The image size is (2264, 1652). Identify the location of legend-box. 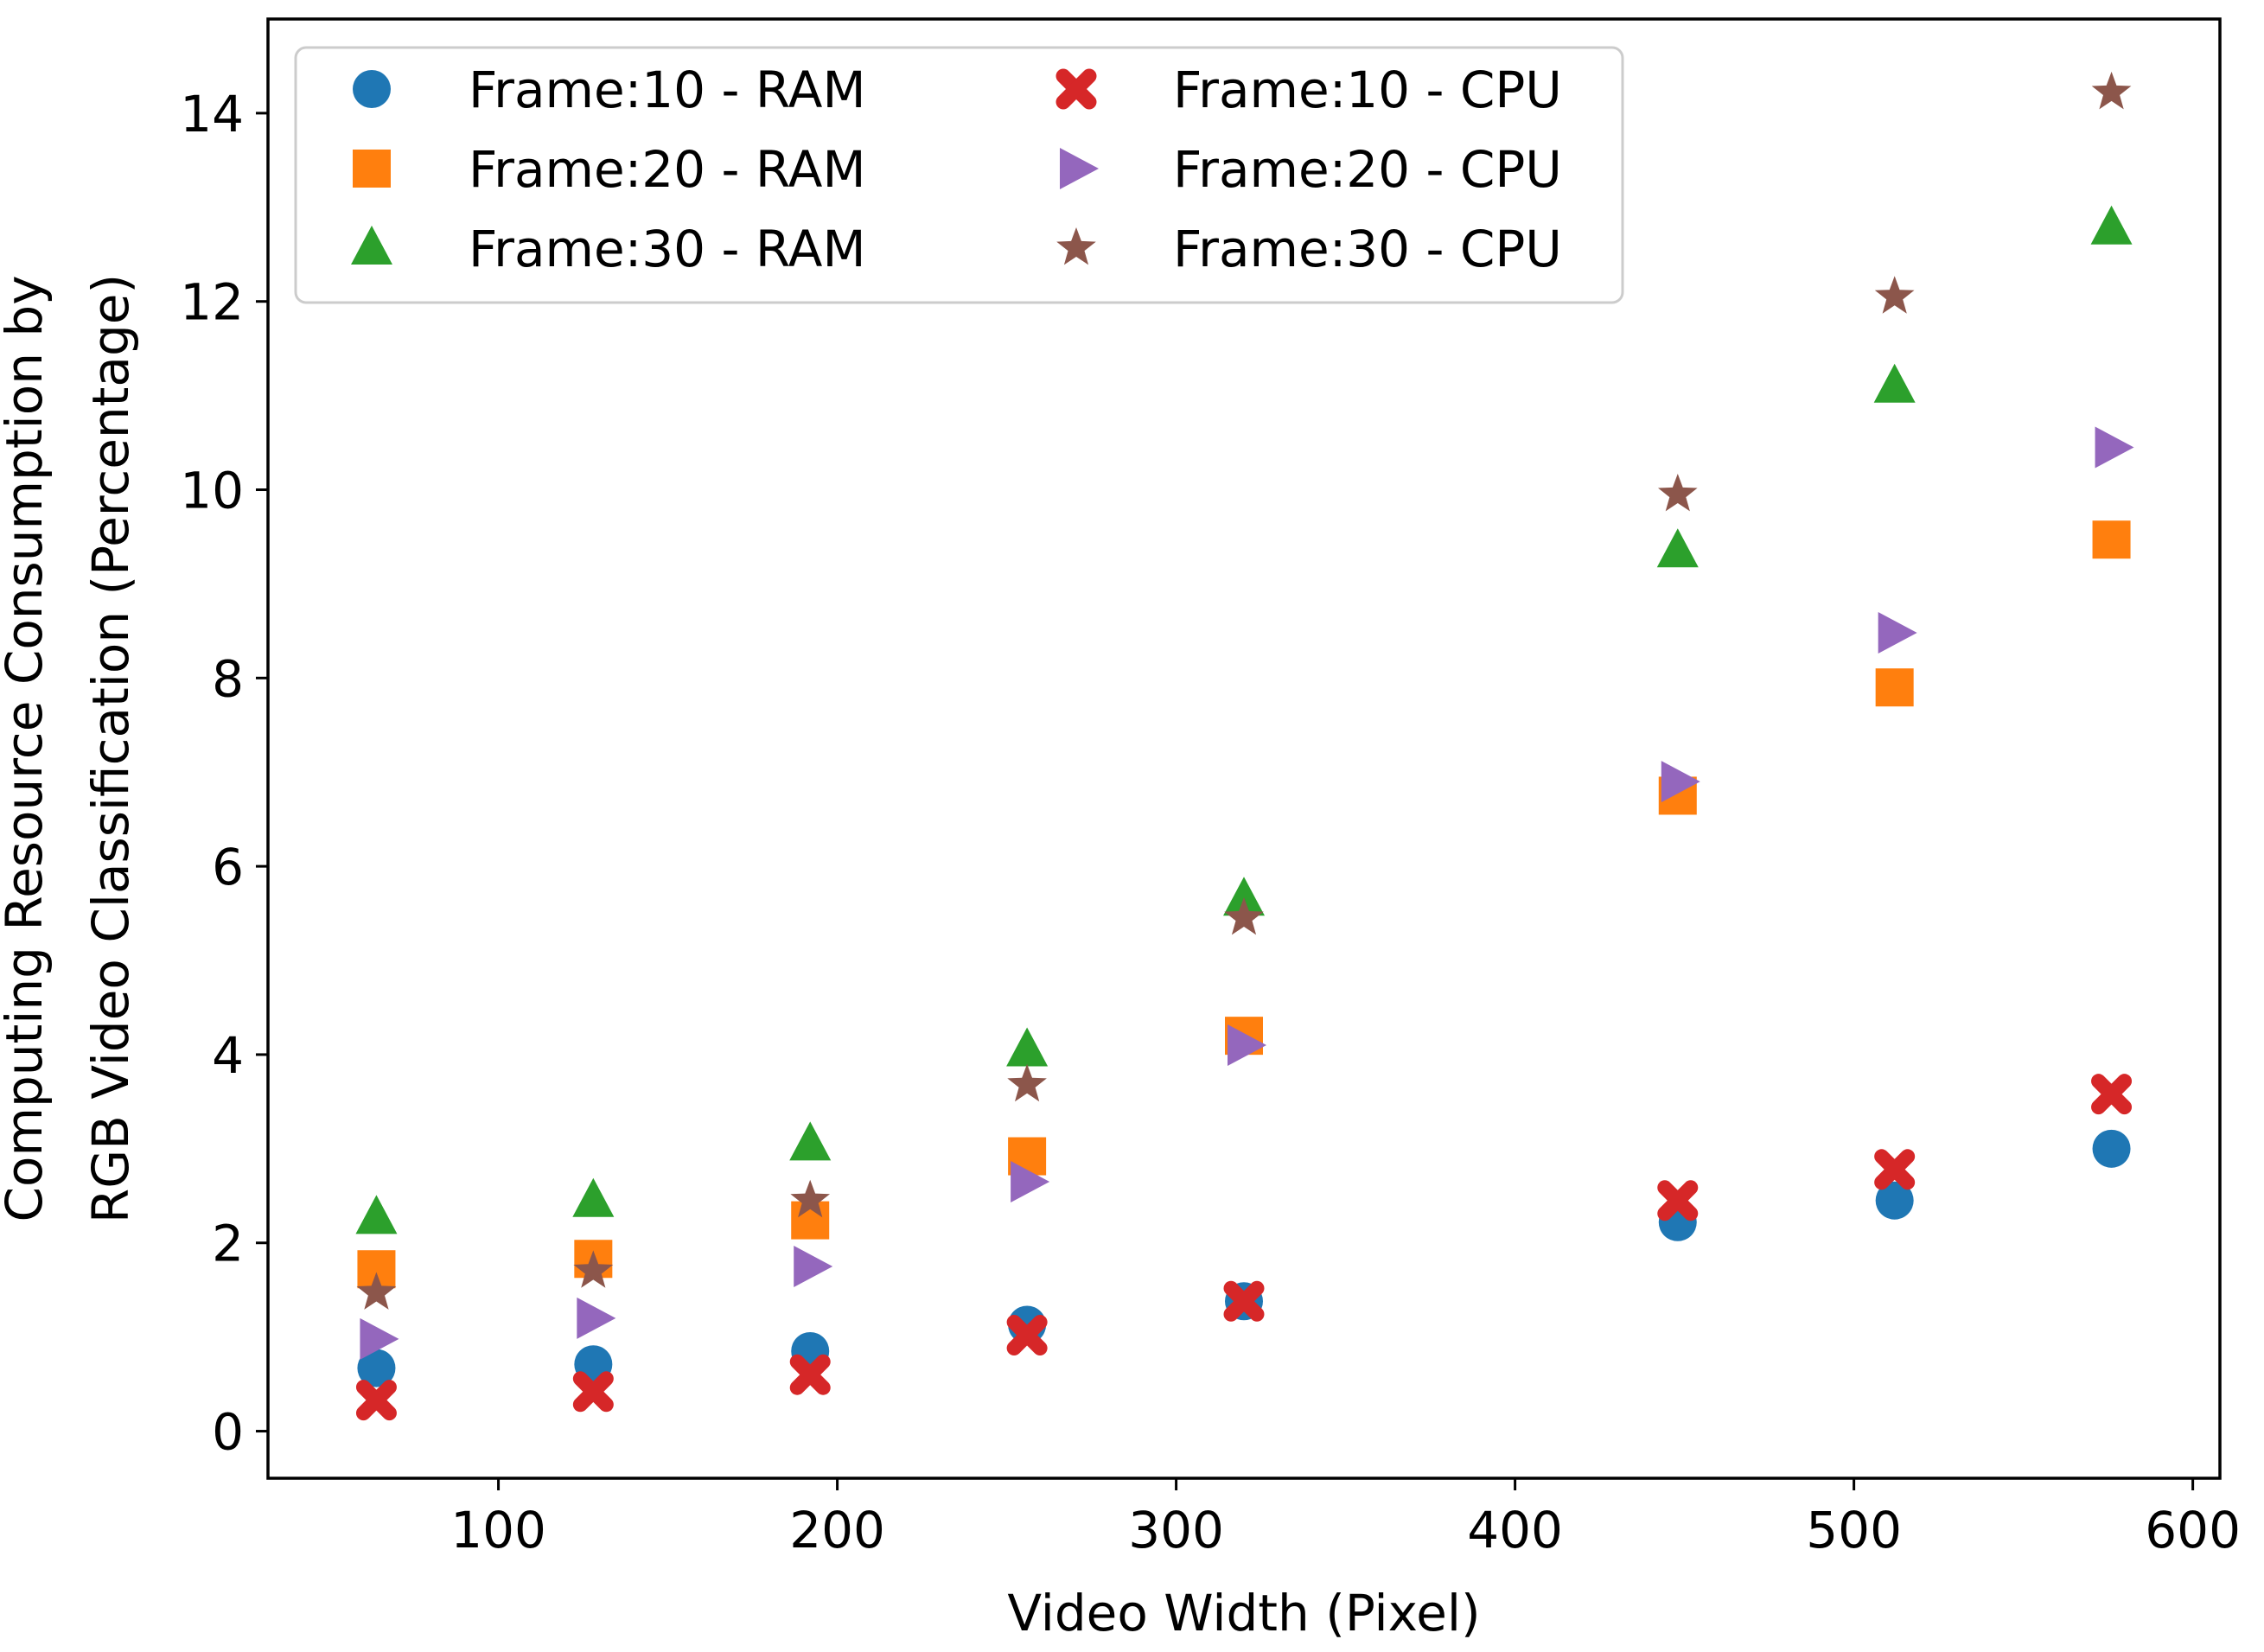
(959, 175).